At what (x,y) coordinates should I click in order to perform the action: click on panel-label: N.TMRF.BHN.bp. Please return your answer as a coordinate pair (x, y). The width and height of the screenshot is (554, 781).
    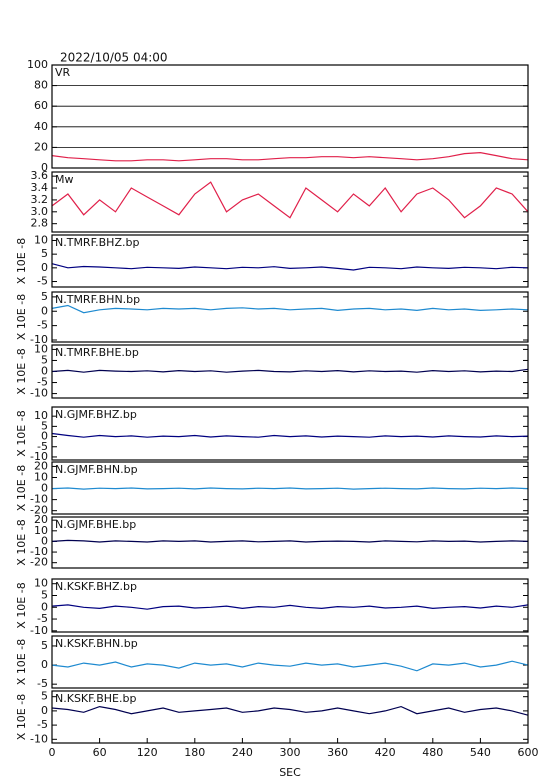
    Looking at the image, I should click on (97, 299).